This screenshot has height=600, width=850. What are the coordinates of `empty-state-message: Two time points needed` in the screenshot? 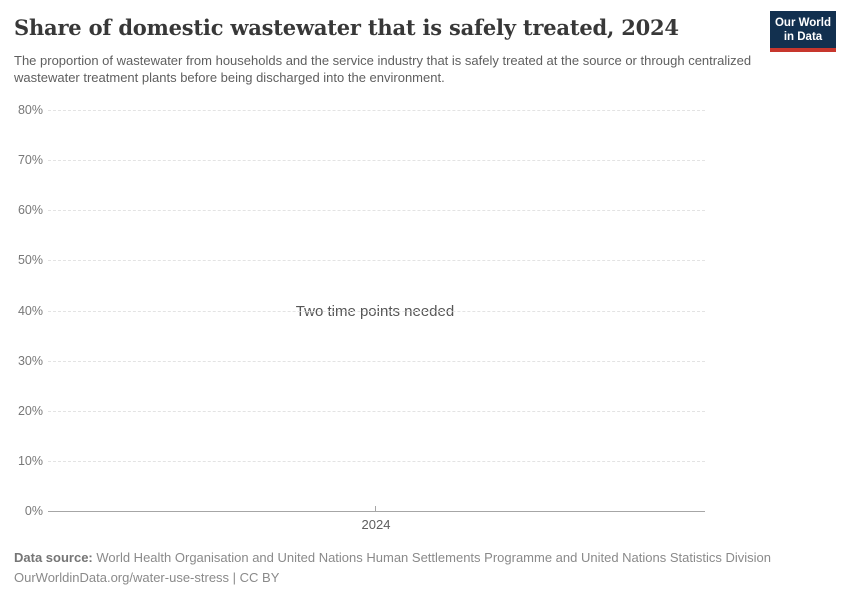 It's located at (375, 311).